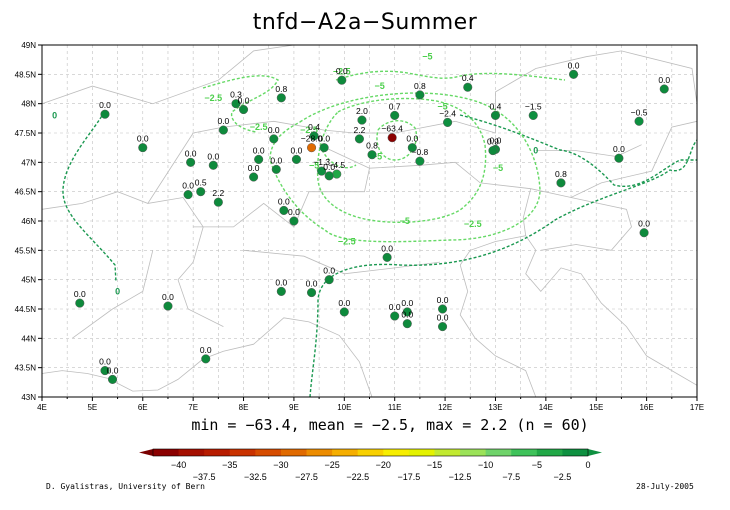  I want to click on lon-tick-label: 7E, so click(193, 407).